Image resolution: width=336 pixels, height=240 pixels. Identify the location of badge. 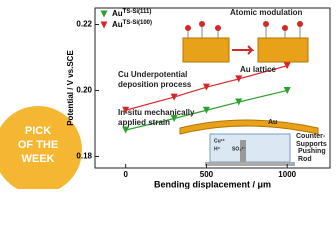
(41, 147).